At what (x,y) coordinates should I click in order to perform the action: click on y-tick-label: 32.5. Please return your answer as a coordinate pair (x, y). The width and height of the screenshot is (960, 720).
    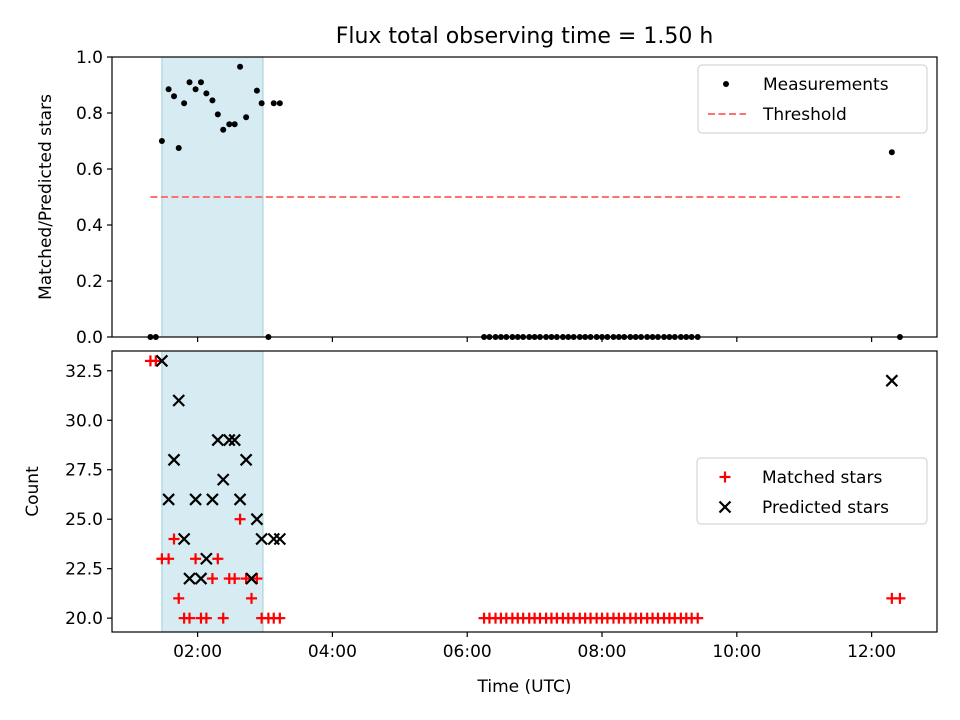
    Looking at the image, I should click on (84, 372).